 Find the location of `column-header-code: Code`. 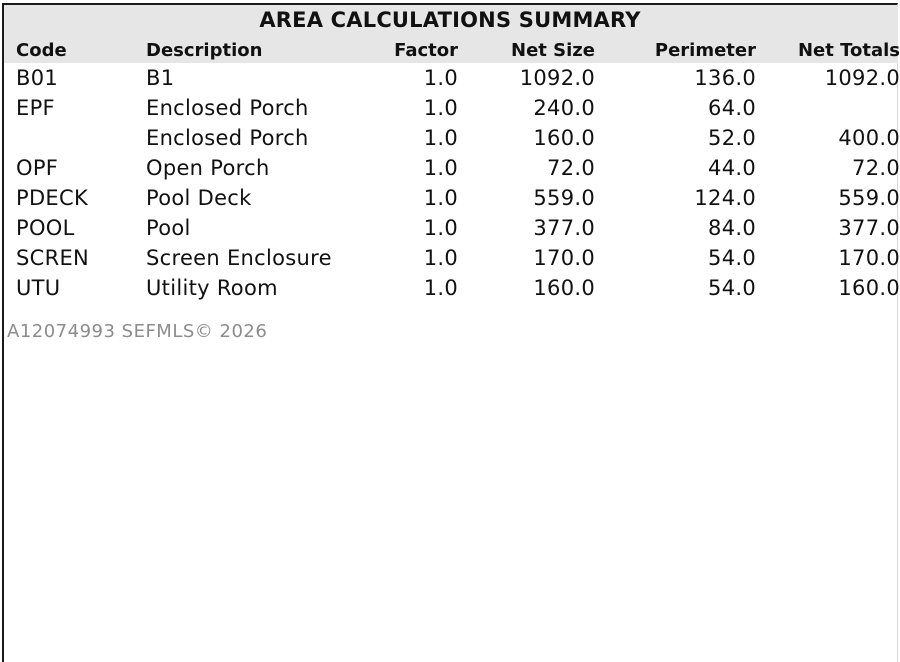

column-header-code: Code is located at coordinates (41, 50).